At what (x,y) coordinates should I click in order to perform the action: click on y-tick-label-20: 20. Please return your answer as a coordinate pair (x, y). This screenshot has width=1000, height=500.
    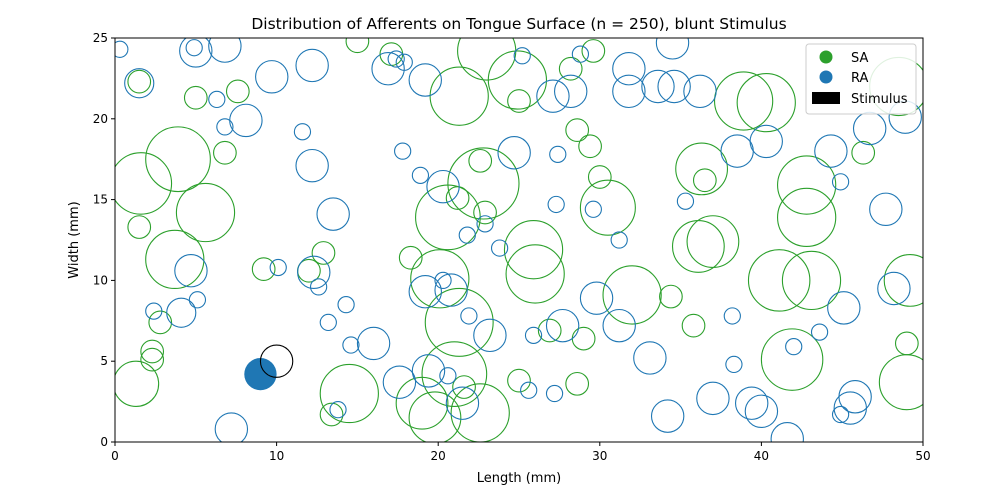
    Looking at the image, I should click on (100, 119).